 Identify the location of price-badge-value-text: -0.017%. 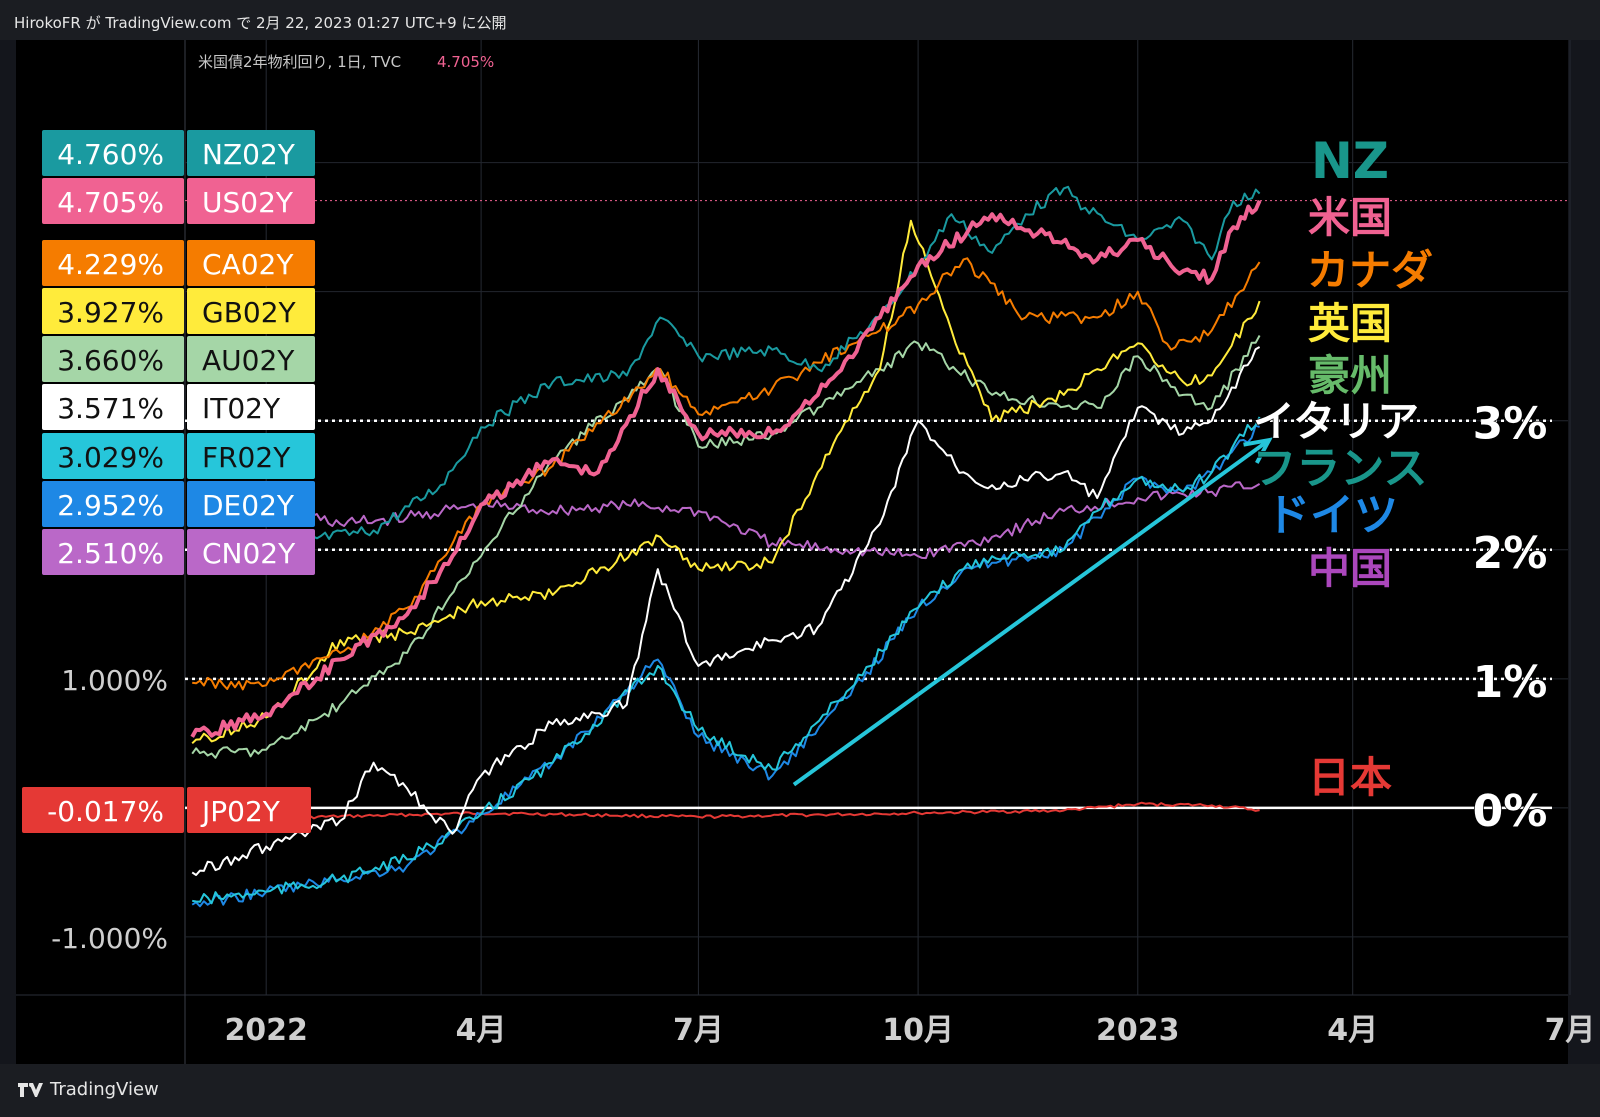
(105, 811).